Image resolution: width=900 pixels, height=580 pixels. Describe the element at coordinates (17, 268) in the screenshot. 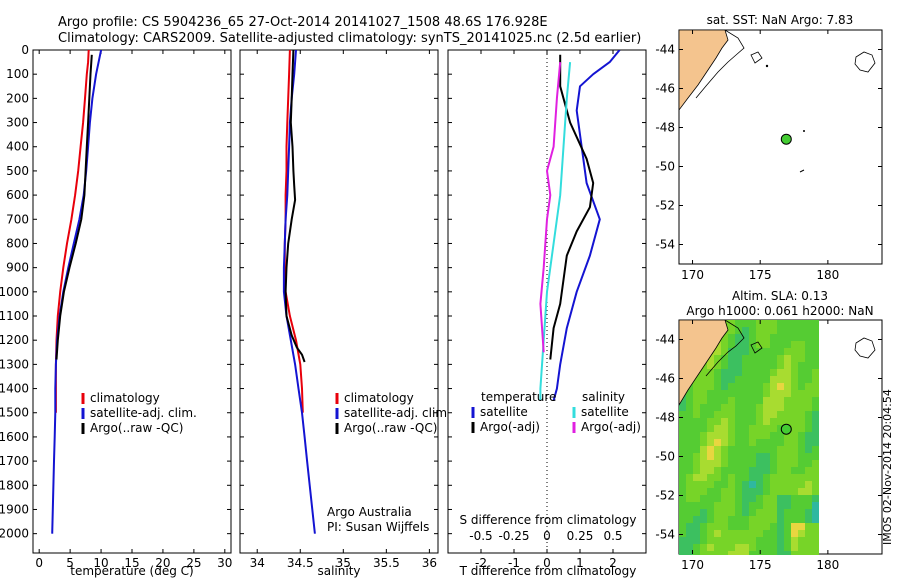

I see `y-tick-label: 900` at that location.